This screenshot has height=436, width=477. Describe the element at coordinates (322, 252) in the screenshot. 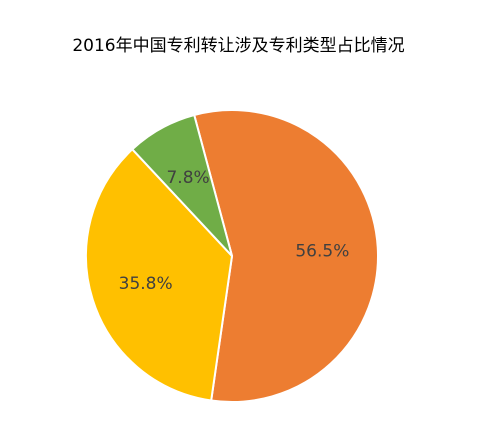

I see `pie-slice-label-0: 56.5%` at that location.